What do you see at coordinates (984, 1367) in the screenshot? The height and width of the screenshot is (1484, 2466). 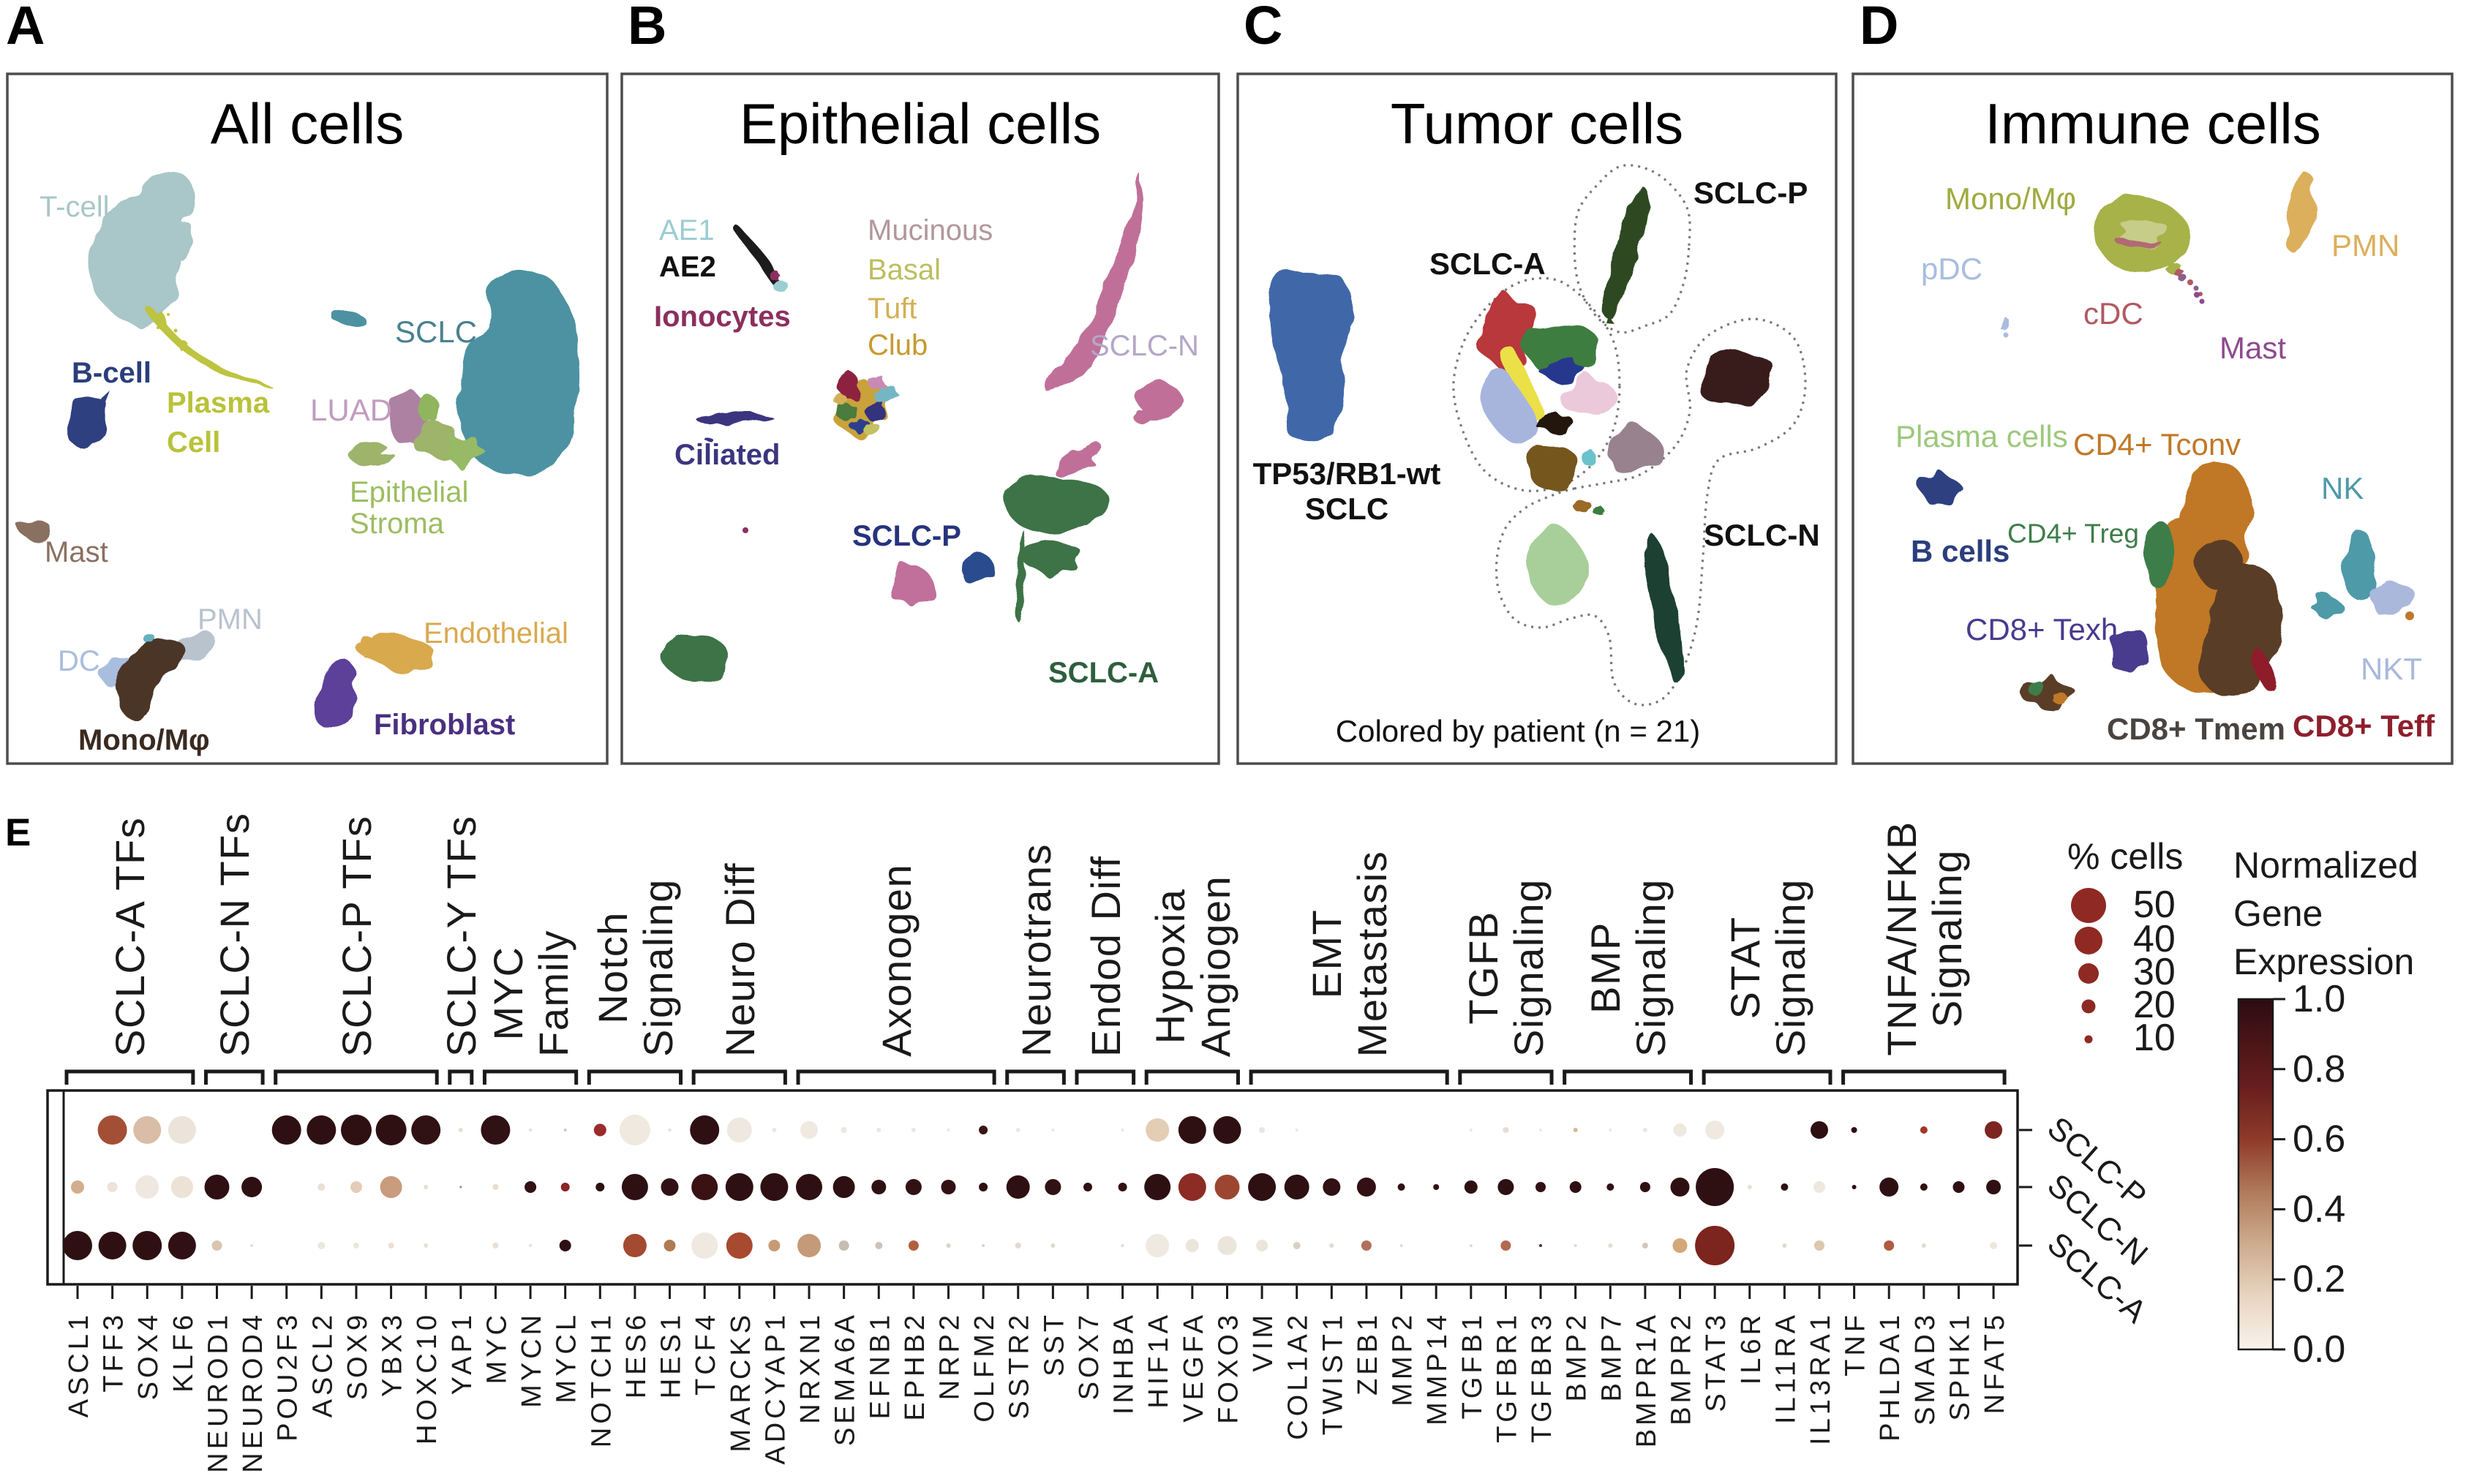 I see `svg-text: OLFM2` at bounding box center [984, 1367].